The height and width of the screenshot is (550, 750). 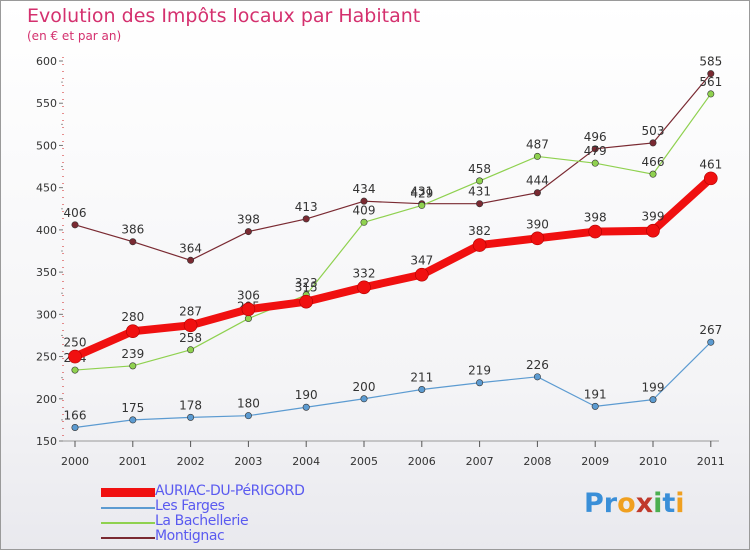 I want to click on data-label-les-farges: 211, so click(x=421, y=377).